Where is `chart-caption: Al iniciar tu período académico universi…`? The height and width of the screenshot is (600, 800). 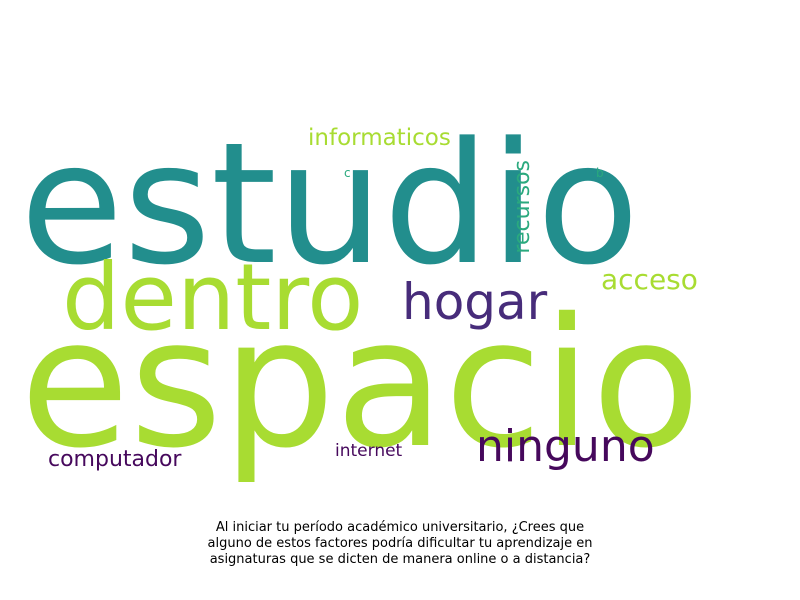
chart-caption: Al iniciar tu período académico universi… is located at coordinates (400, 544).